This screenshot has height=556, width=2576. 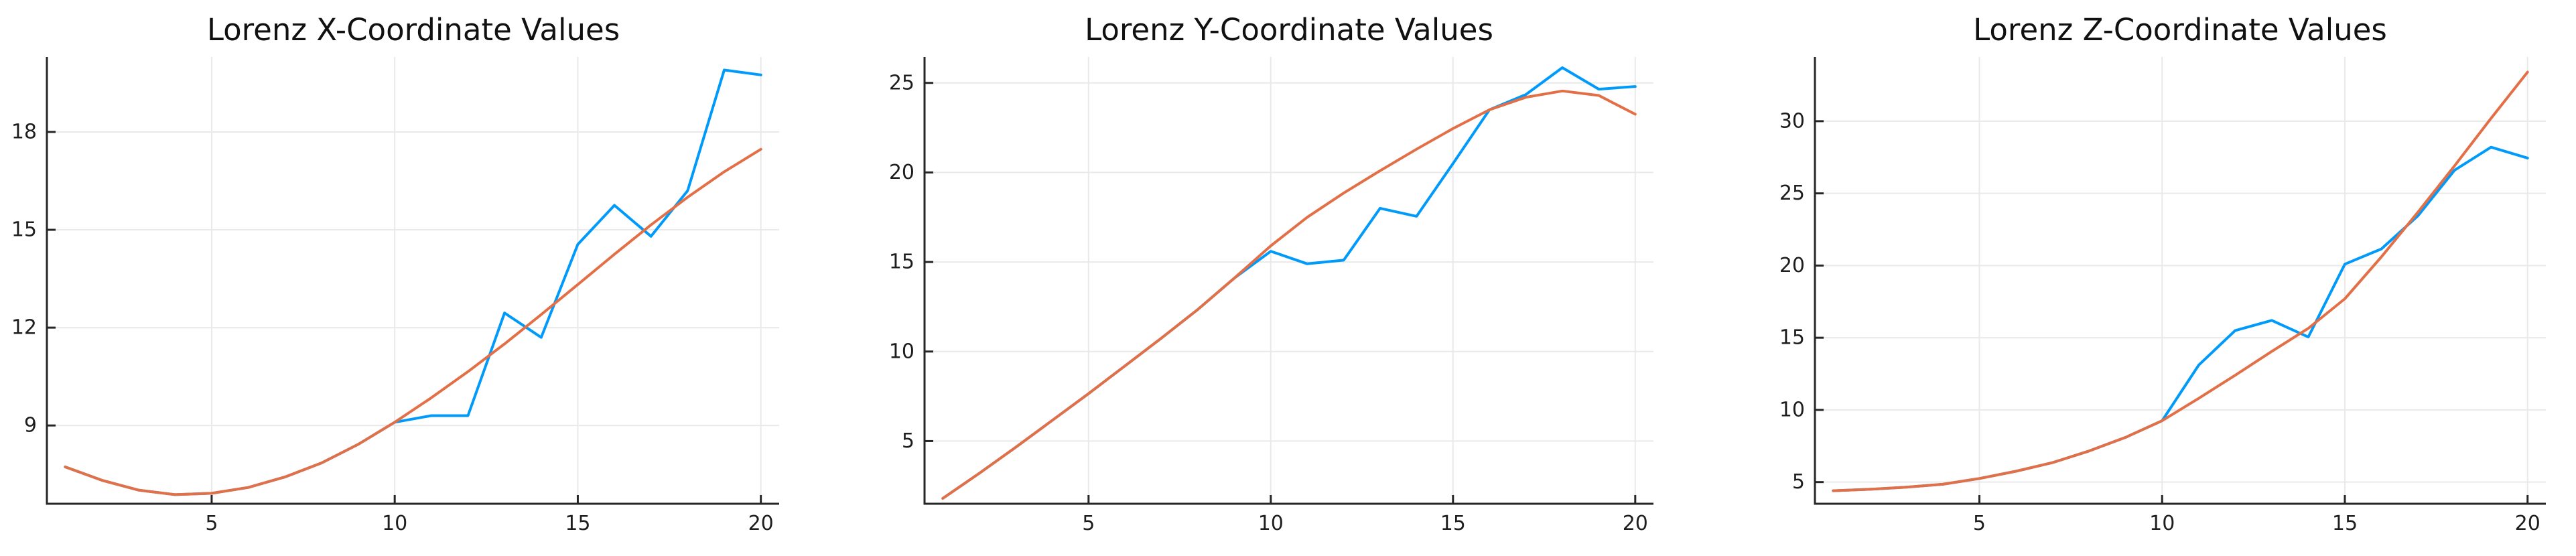 I want to click on chart-title: Lorenz Z-Coordinate Values, so click(x=2180, y=30).